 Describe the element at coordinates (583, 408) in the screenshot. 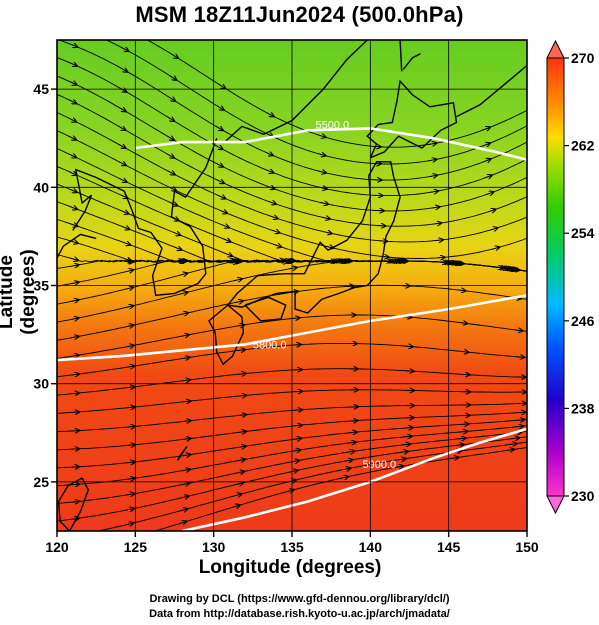

I see `colorbar-tick-label: 238` at that location.